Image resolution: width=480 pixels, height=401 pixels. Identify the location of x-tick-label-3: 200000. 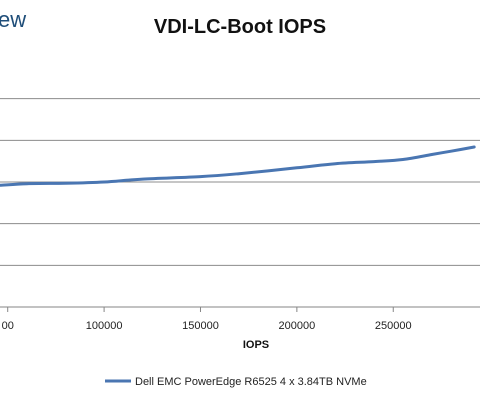
(297, 326).